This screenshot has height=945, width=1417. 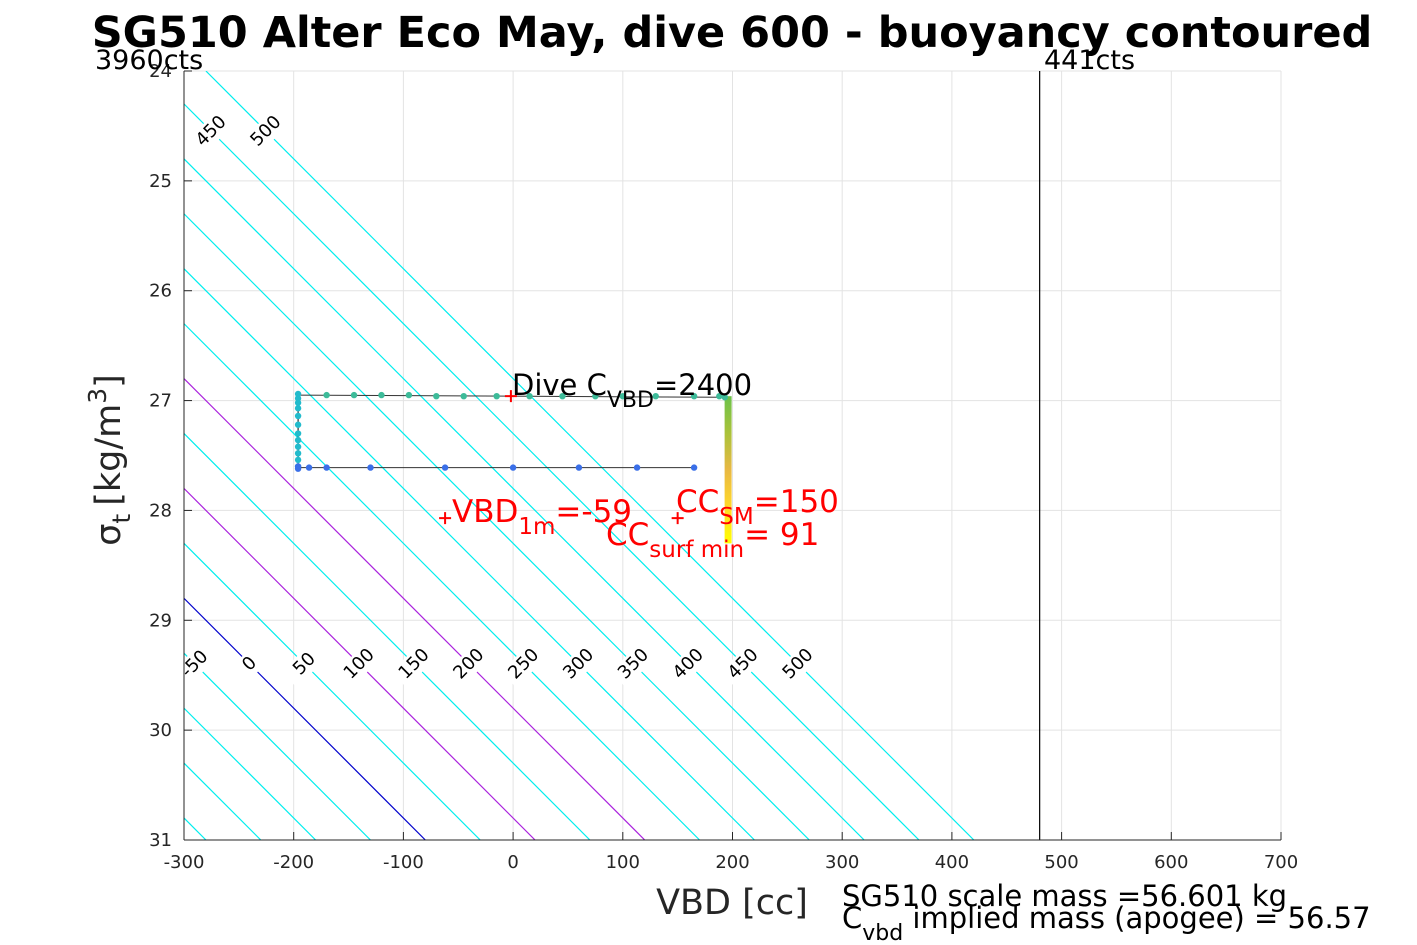 What do you see at coordinates (512, 862) in the screenshot?
I see `x-tick-label: 0` at bounding box center [512, 862].